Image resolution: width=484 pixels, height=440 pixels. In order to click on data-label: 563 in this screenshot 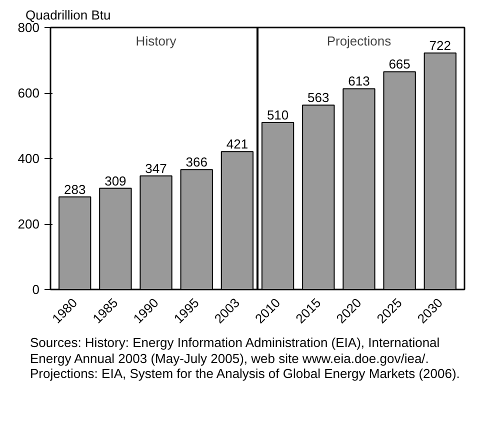, I will do `click(319, 98)`.